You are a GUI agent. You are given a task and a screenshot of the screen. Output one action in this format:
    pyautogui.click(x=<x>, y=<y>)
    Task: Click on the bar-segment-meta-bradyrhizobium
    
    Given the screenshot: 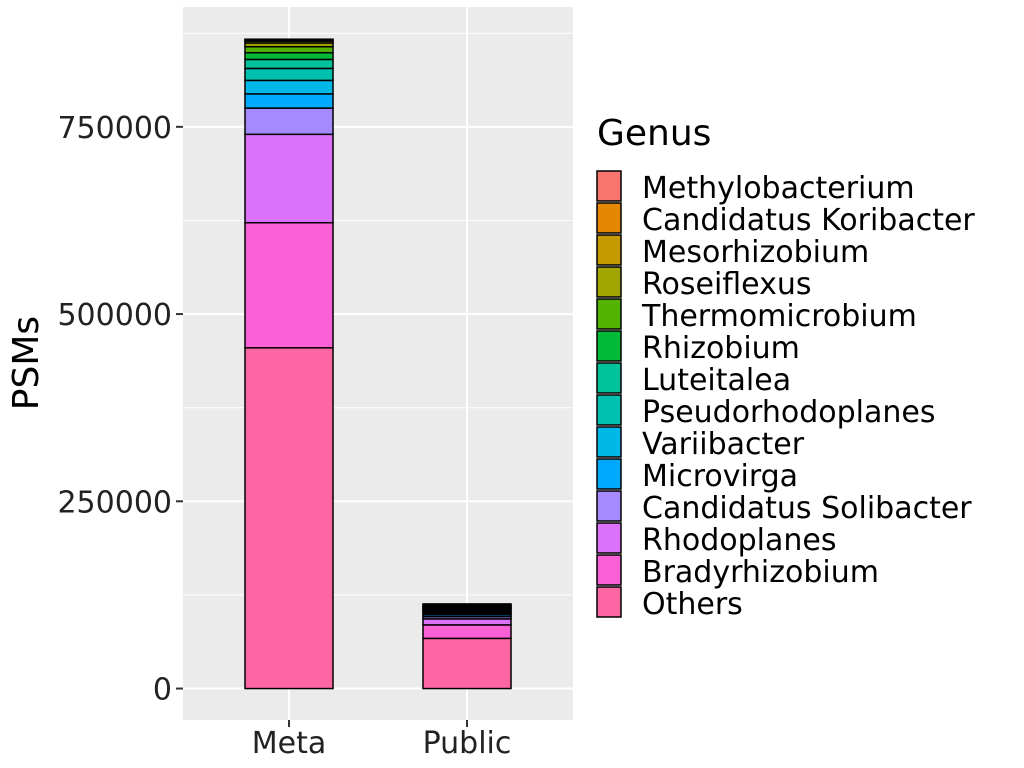 What is the action you would take?
    pyautogui.click(x=289, y=285)
    